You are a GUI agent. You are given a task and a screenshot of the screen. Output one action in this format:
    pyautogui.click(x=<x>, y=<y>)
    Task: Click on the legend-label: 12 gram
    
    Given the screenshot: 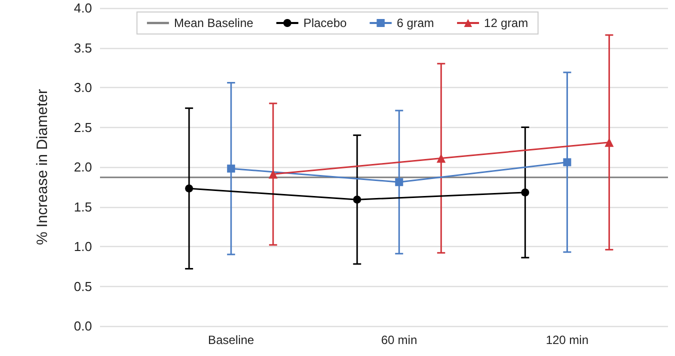 What is the action you would take?
    pyautogui.click(x=506, y=23)
    